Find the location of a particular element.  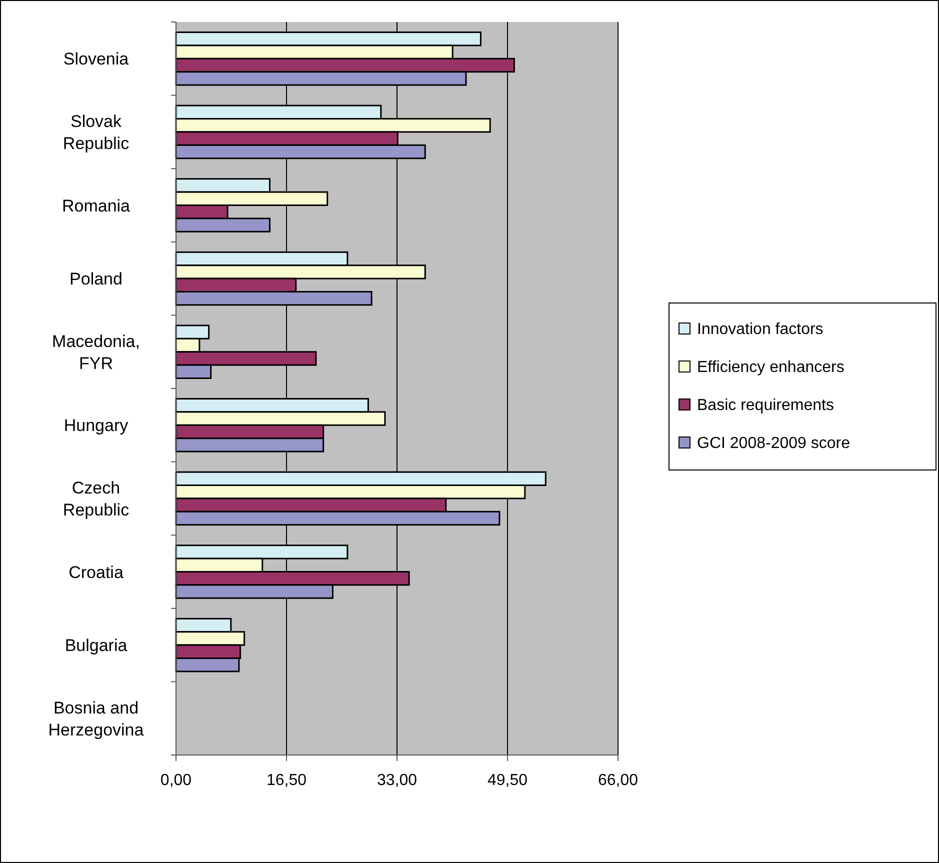

x-tick-label: 16,50 is located at coordinates (286, 780).